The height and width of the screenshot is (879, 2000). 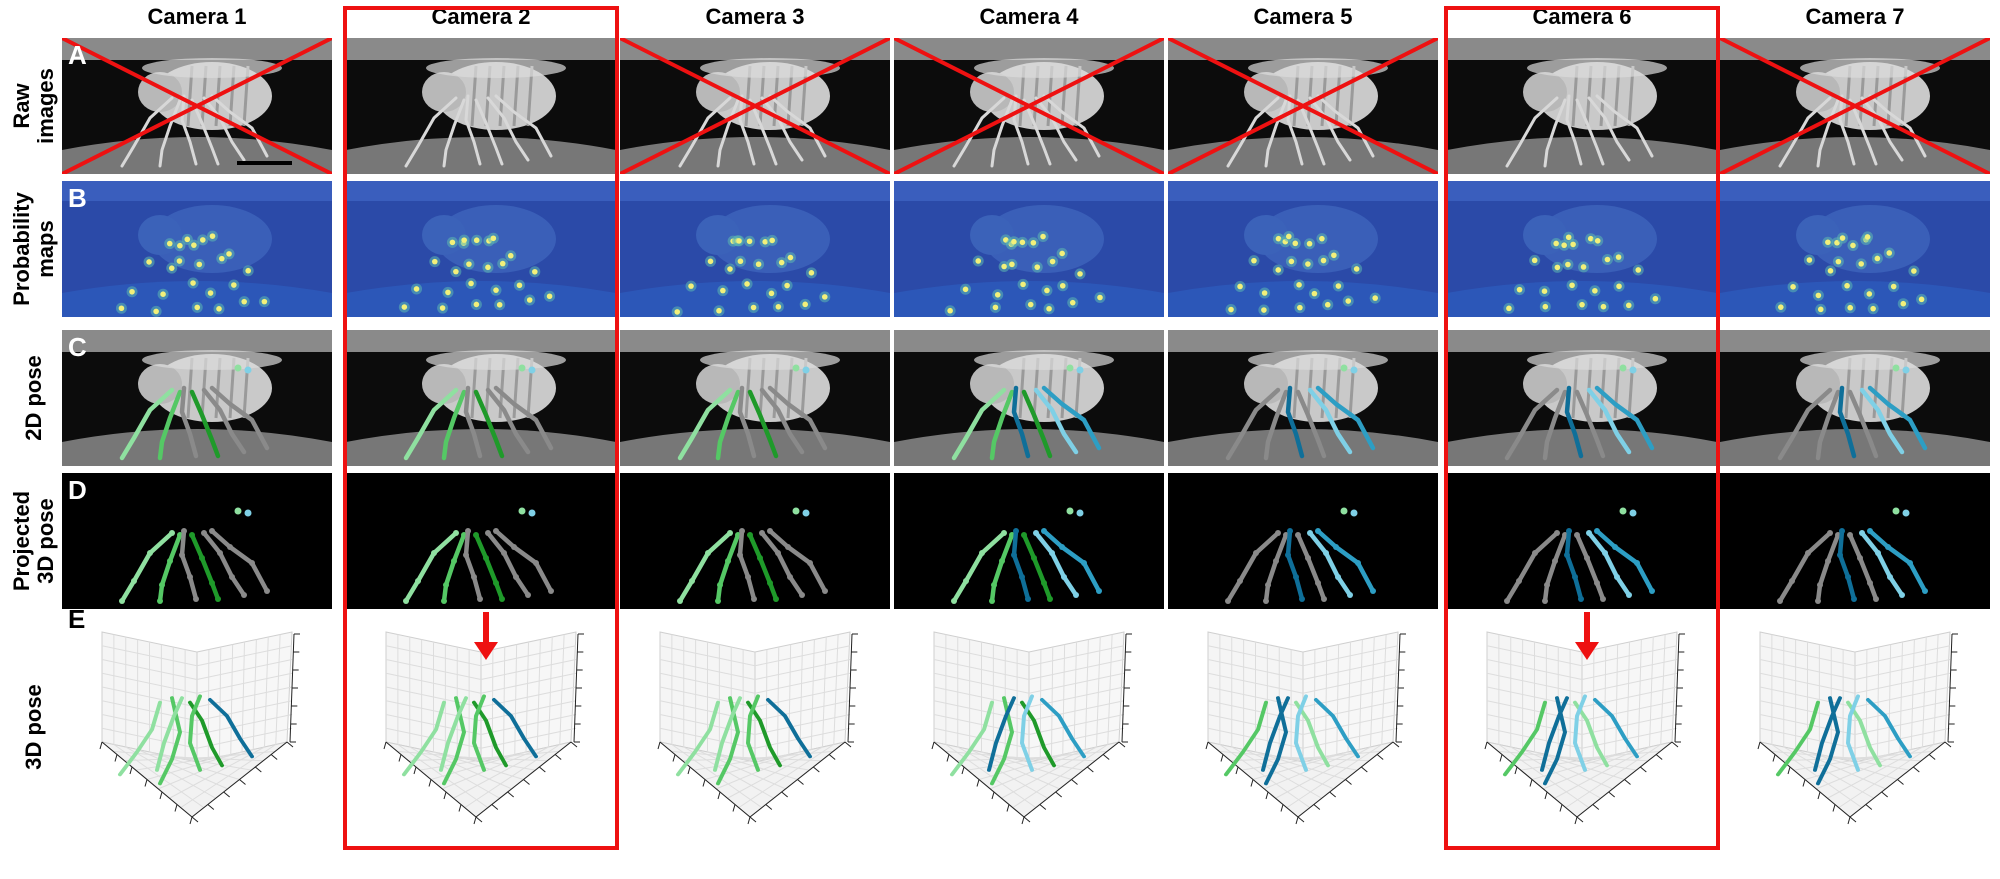 I want to click on row-label-line: Raw, so click(x=22, y=106).